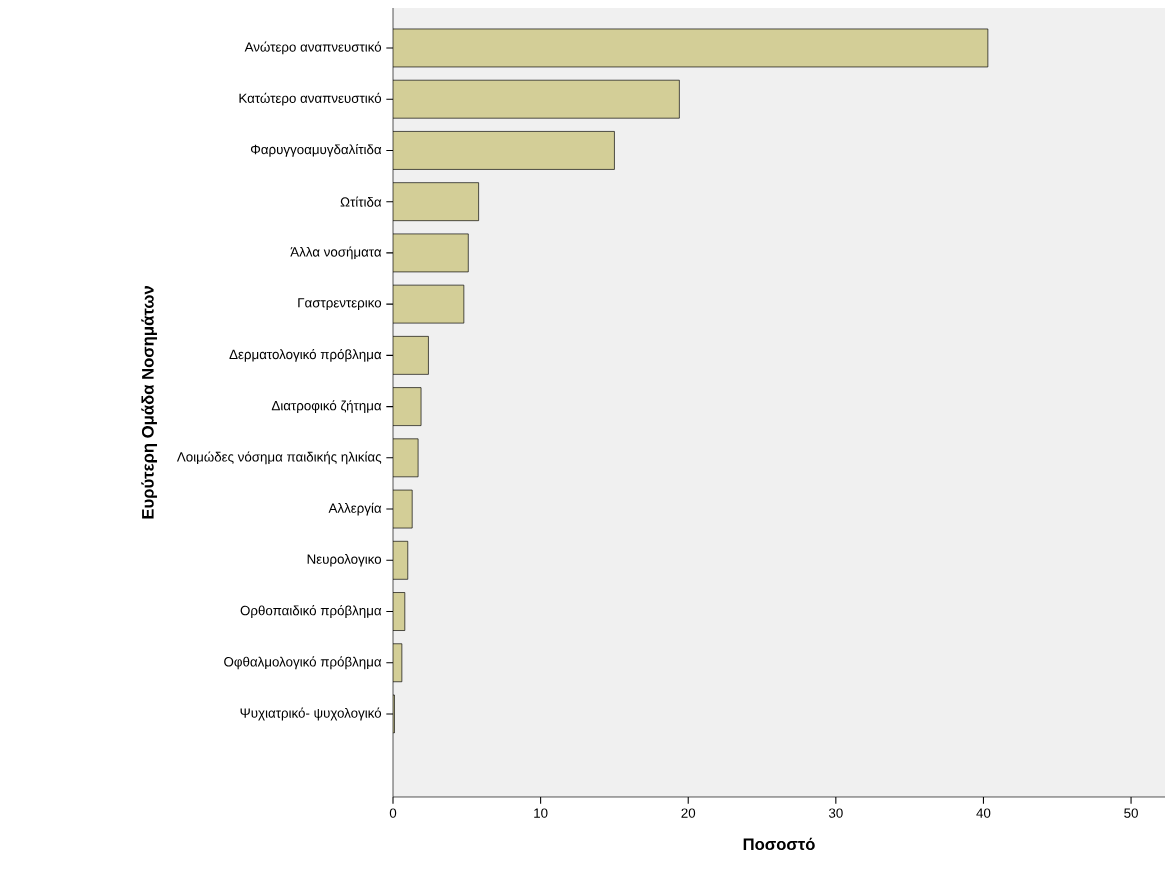  What do you see at coordinates (361, 201) in the screenshot?
I see `y-tick-label: Ωτίτιδα` at bounding box center [361, 201].